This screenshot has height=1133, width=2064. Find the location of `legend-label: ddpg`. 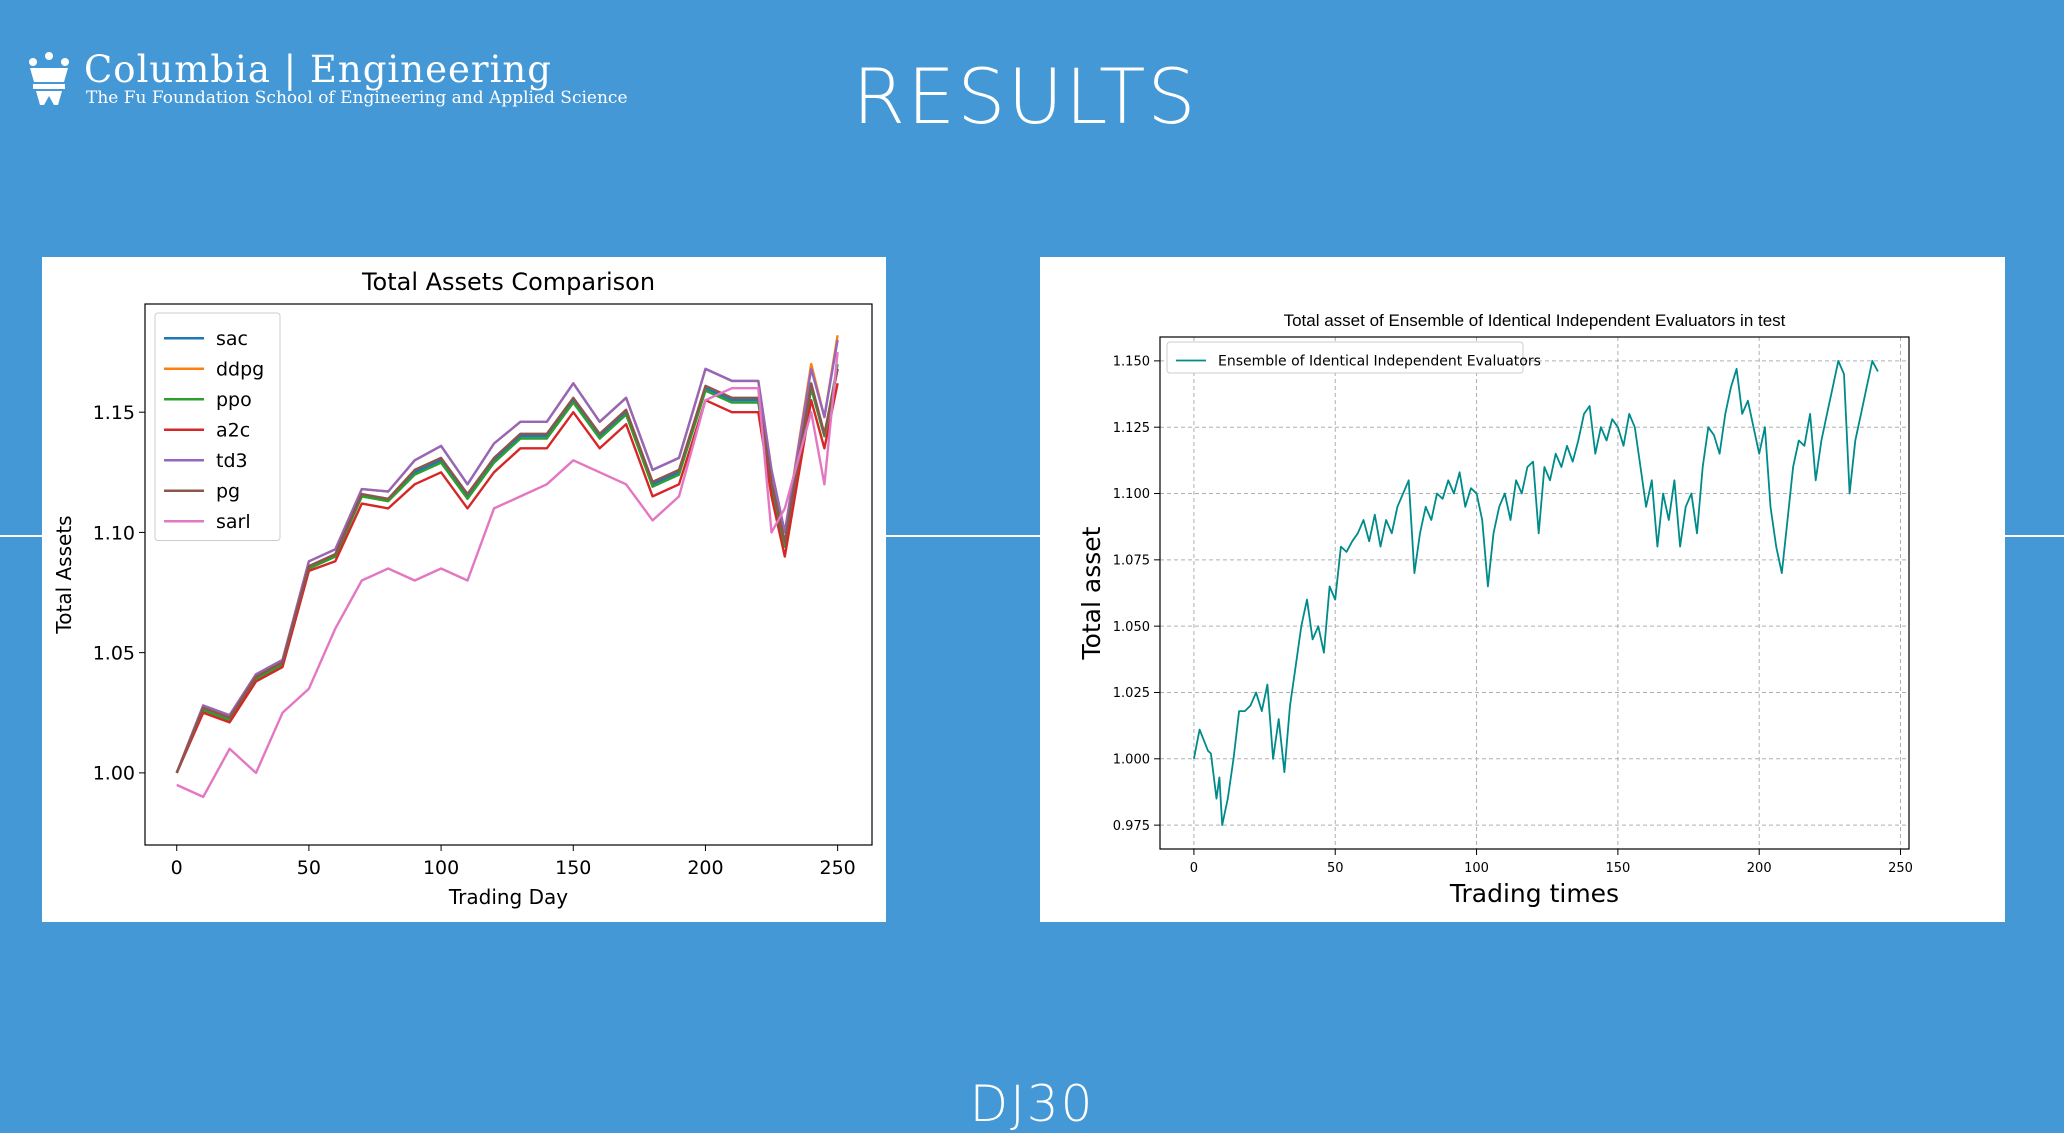

legend-label: ddpg is located at coordinates (240, 370).